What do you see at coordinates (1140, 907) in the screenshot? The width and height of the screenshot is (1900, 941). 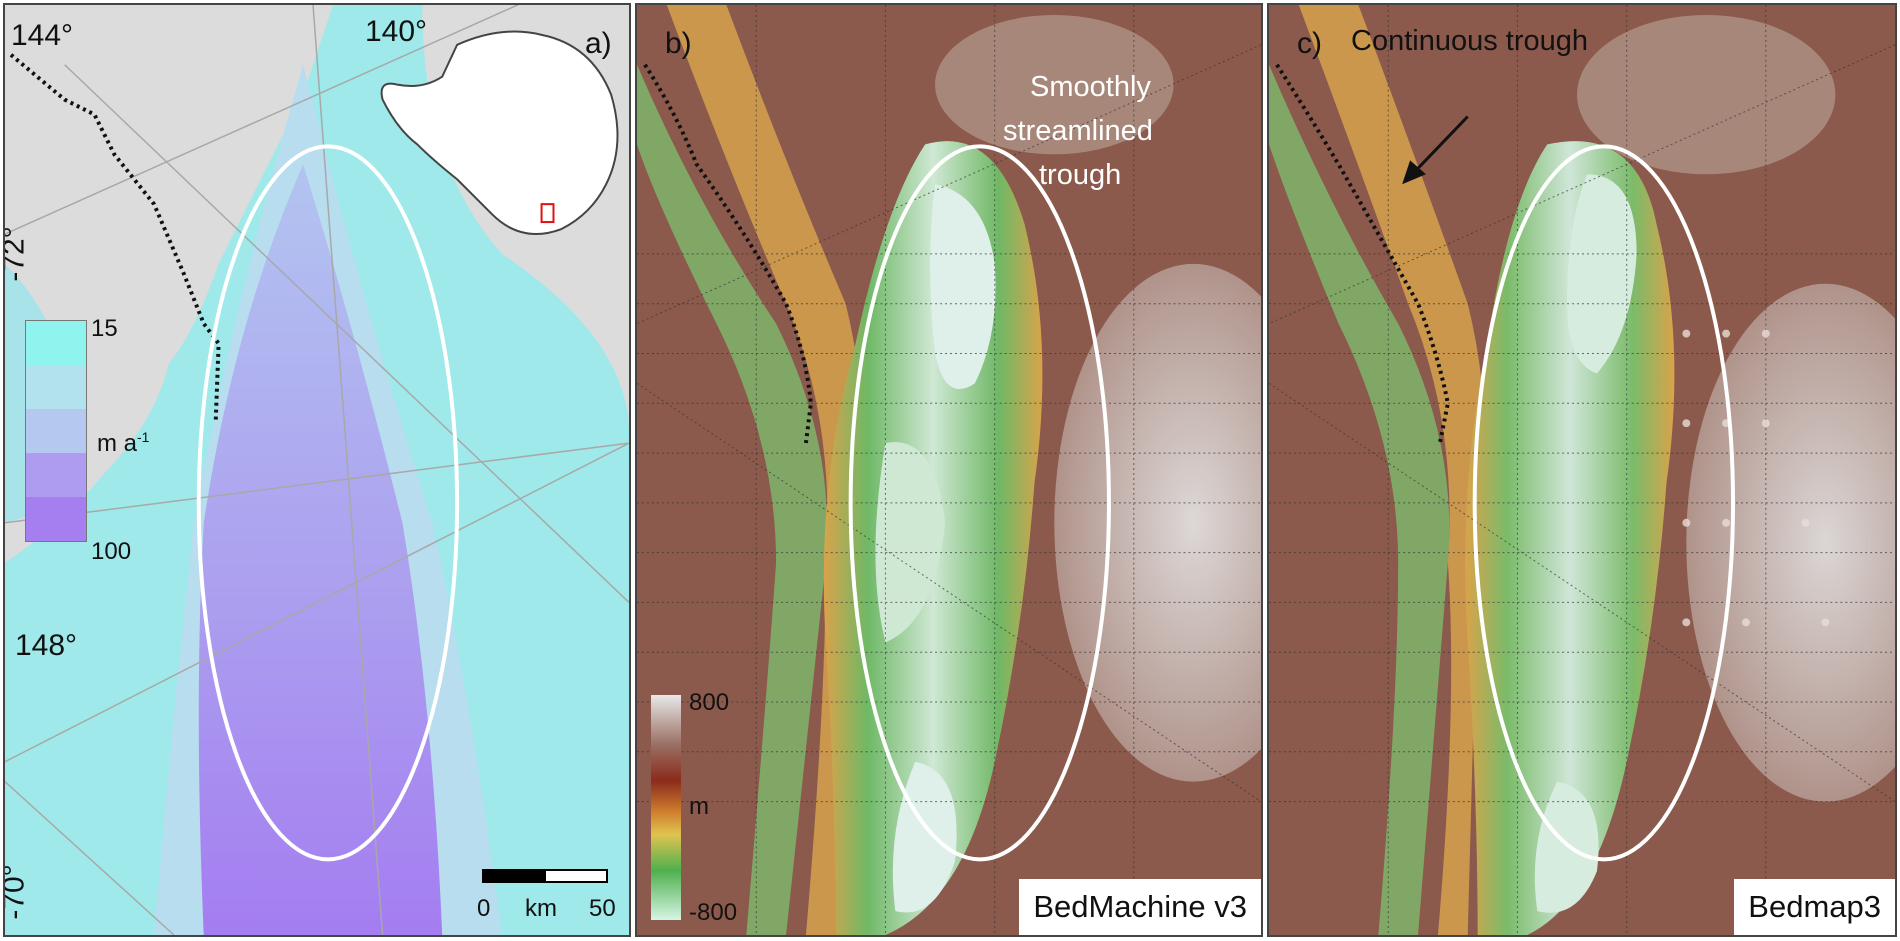 I see `dataset-label-bedmachine: BedMachine v3` at bounding box center [1140, 907].